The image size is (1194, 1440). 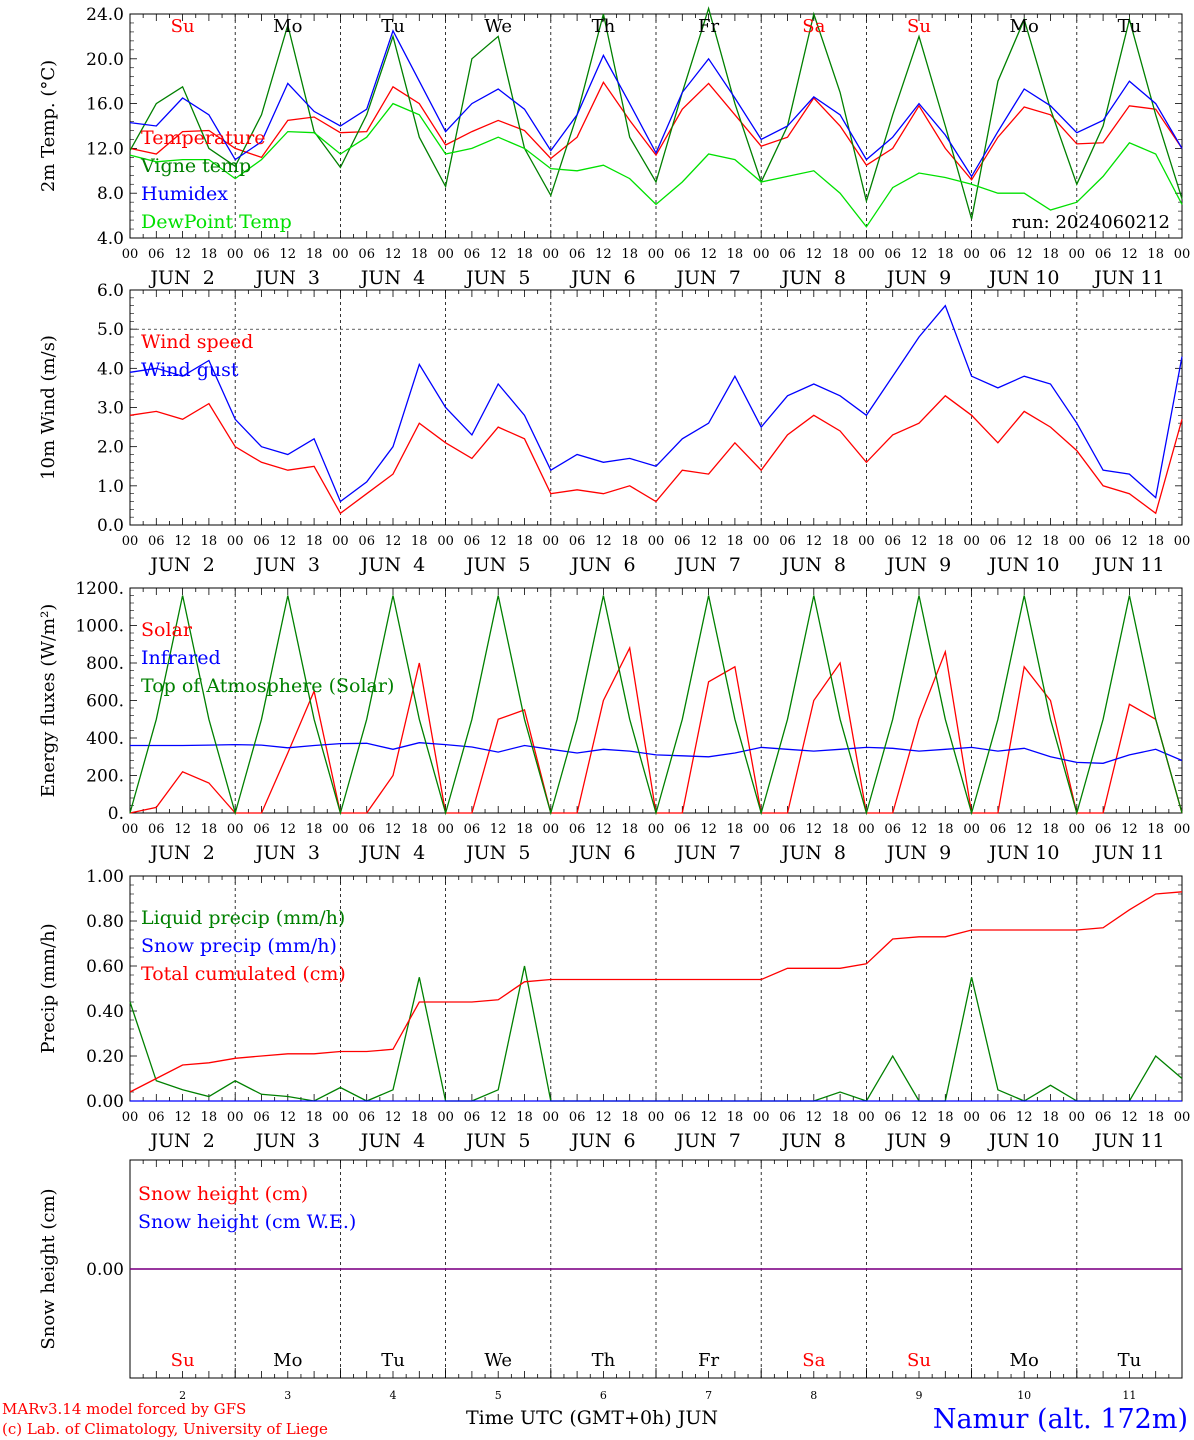 I want to click on legend-entry: DewPoint Temp, so click(x=216, y=222).